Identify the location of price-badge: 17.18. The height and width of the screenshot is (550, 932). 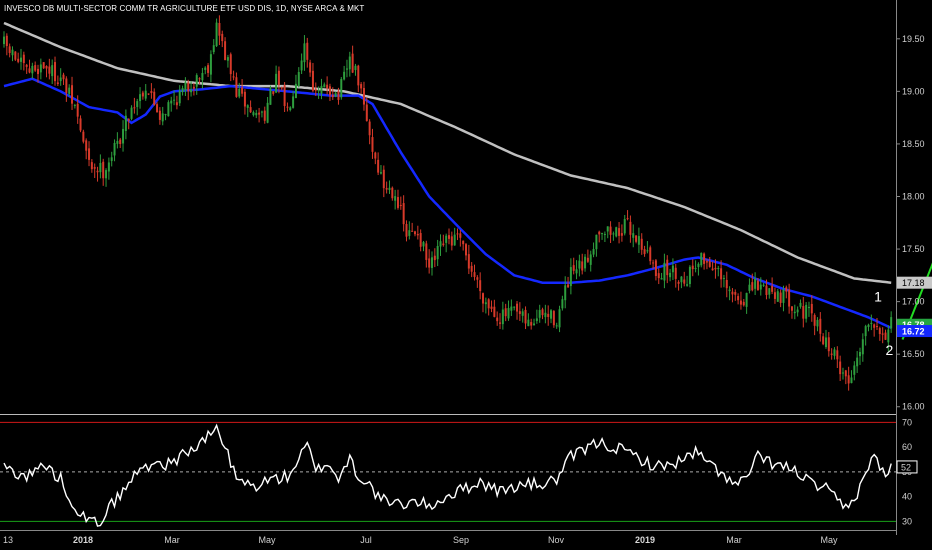
(914, 282).